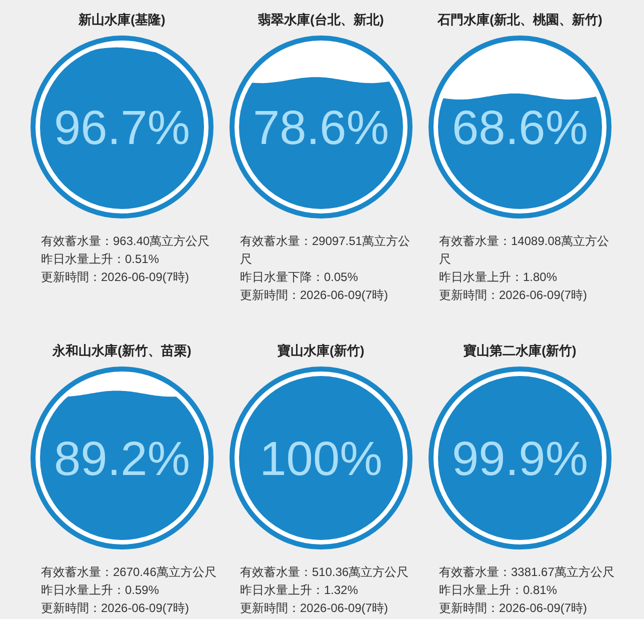  What do you see at coordinates (100, 590) in the screenshot?
I see `text: 昨日水量上升：0.59%` at bounding box center [100, 590].